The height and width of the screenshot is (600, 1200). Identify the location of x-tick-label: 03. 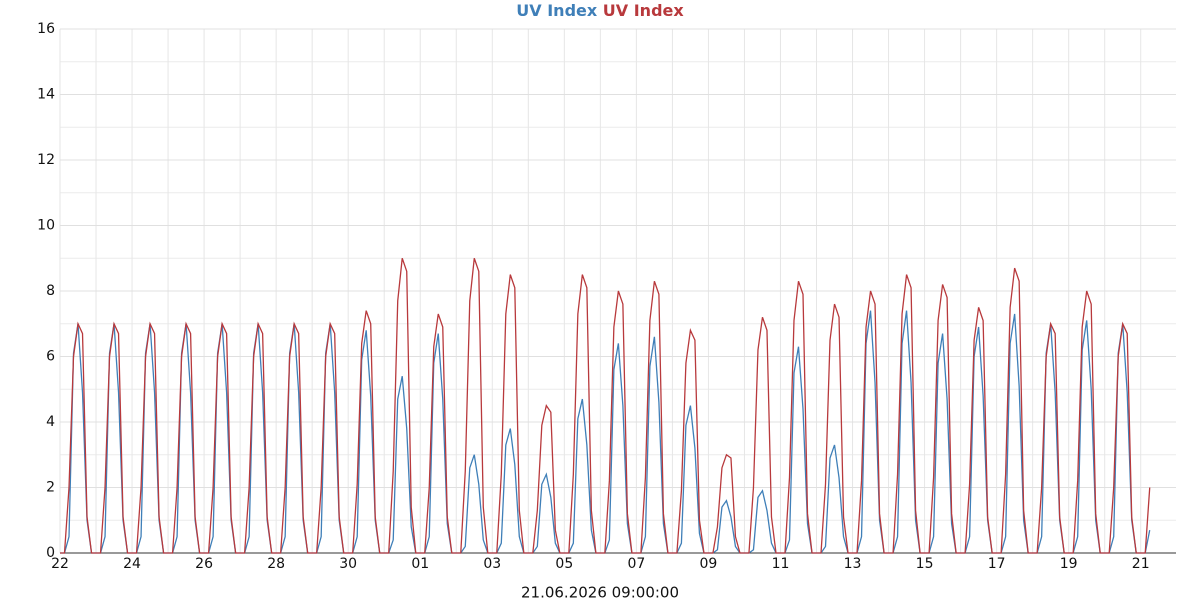
(492, 564).